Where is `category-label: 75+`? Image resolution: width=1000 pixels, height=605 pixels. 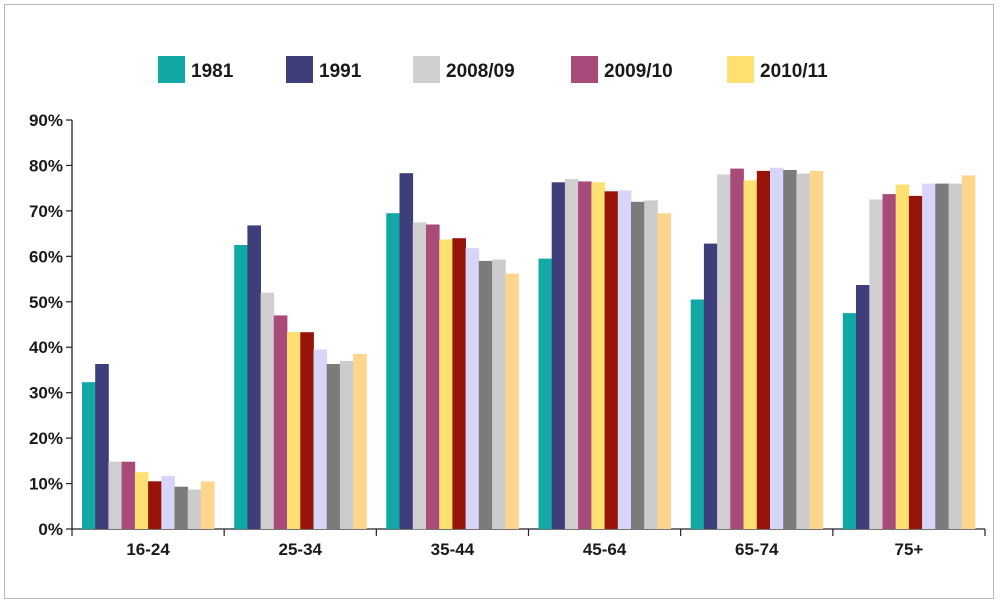 category-label: 75+ is located at coordinates (908, 549).